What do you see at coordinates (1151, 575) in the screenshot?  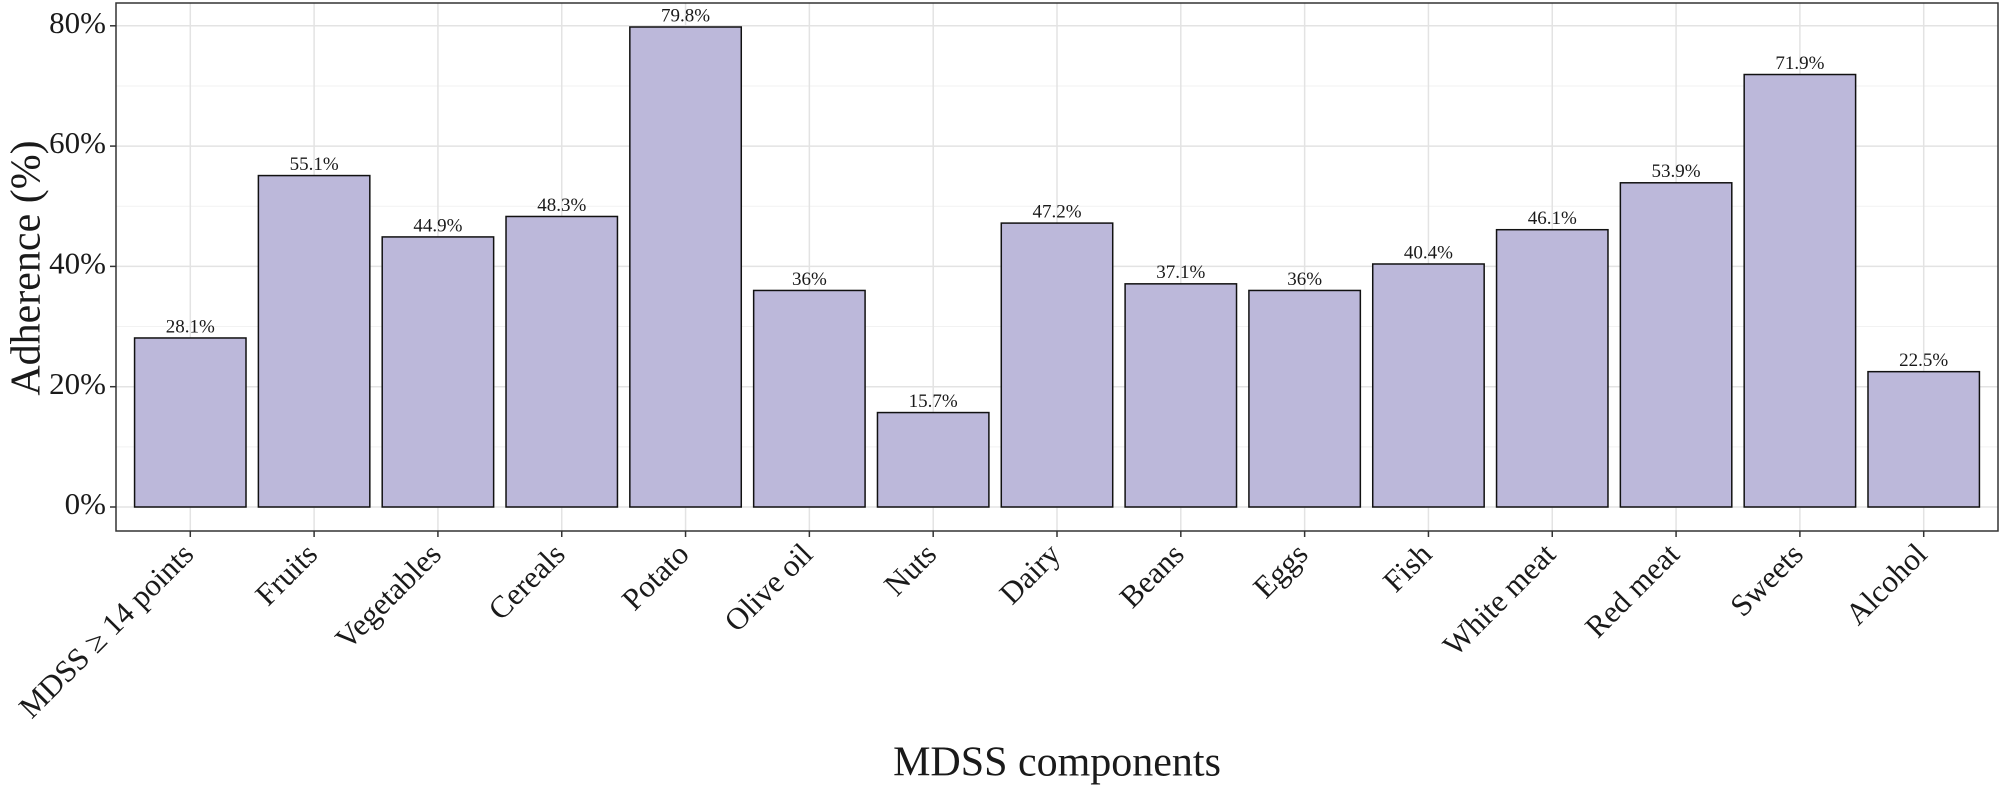 I see `x-tick-label: Beans` at bounding box center [1151, 575].